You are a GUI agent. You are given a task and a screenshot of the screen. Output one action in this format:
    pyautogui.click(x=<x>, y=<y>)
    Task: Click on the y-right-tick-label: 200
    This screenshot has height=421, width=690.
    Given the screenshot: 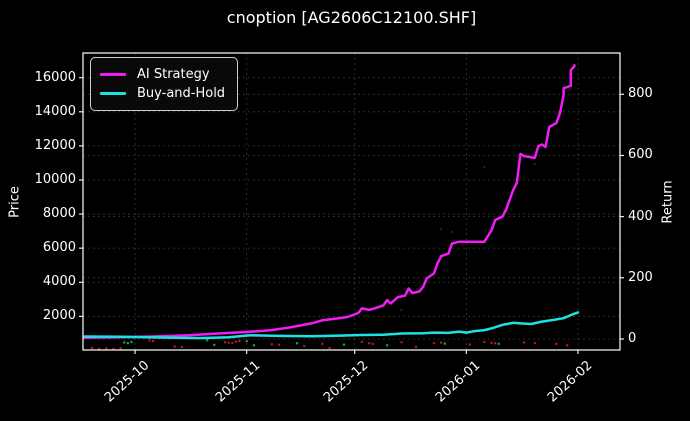 What is the action you would take?
    pyautogui.click(x=640, y=277)
    